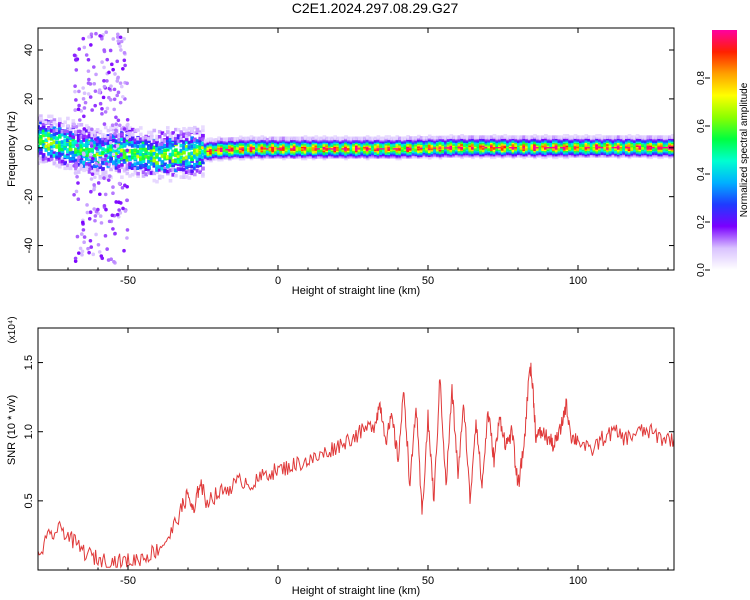 Image resolution: width=750 pixels, height=600 pixels. I want to click on x-tick-label: 50, so click(428, 581).